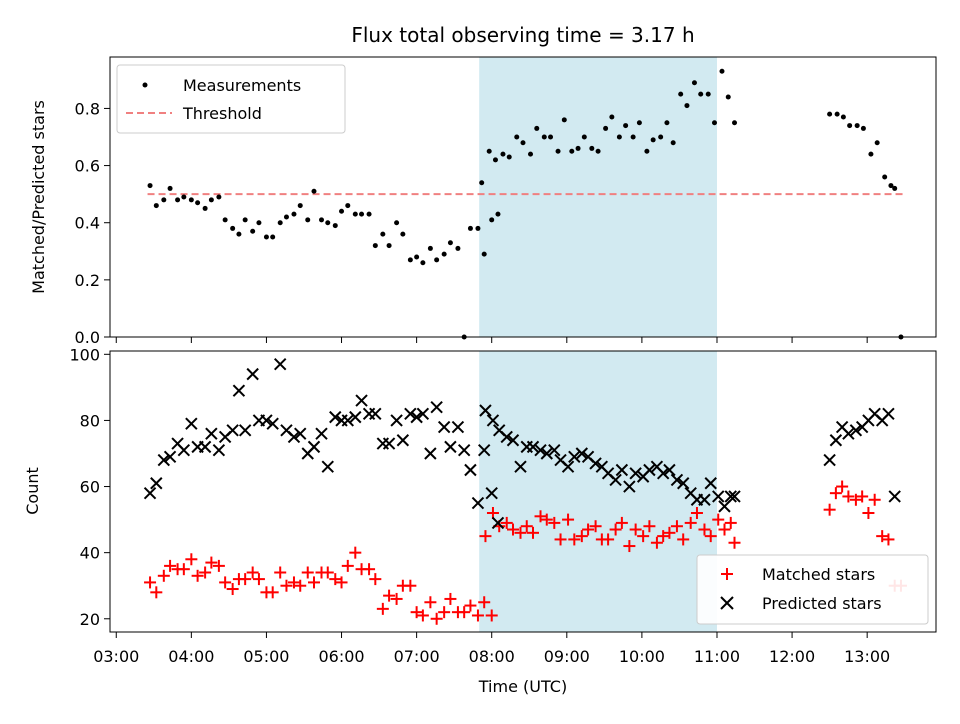 The image size is (960, 724). I want to click on y-tick-label: 0.8, so click(87, 108).